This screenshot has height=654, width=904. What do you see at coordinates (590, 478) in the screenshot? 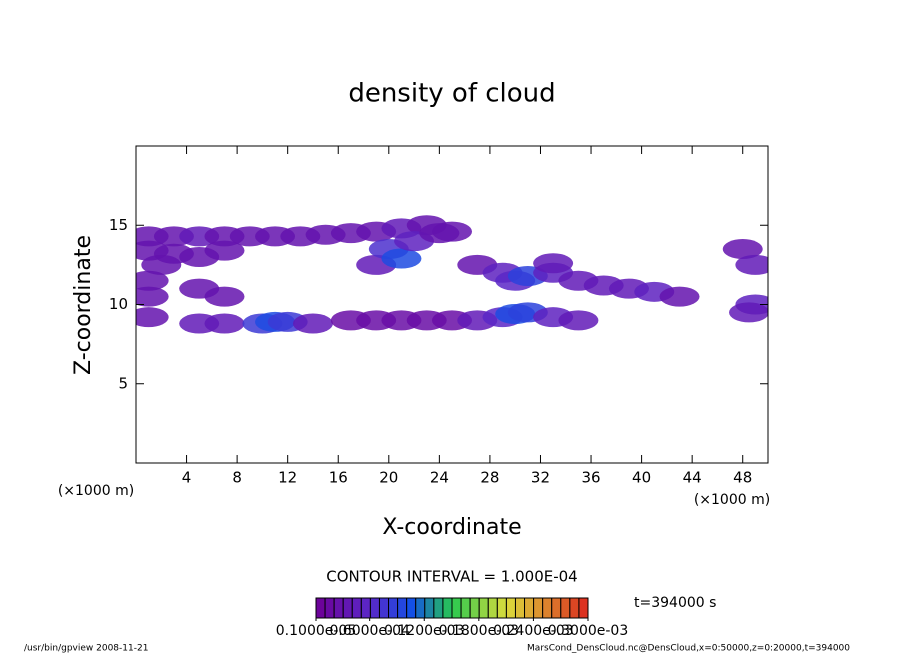
I see `x-tick-label: 36` at bounding box center [590, 478].